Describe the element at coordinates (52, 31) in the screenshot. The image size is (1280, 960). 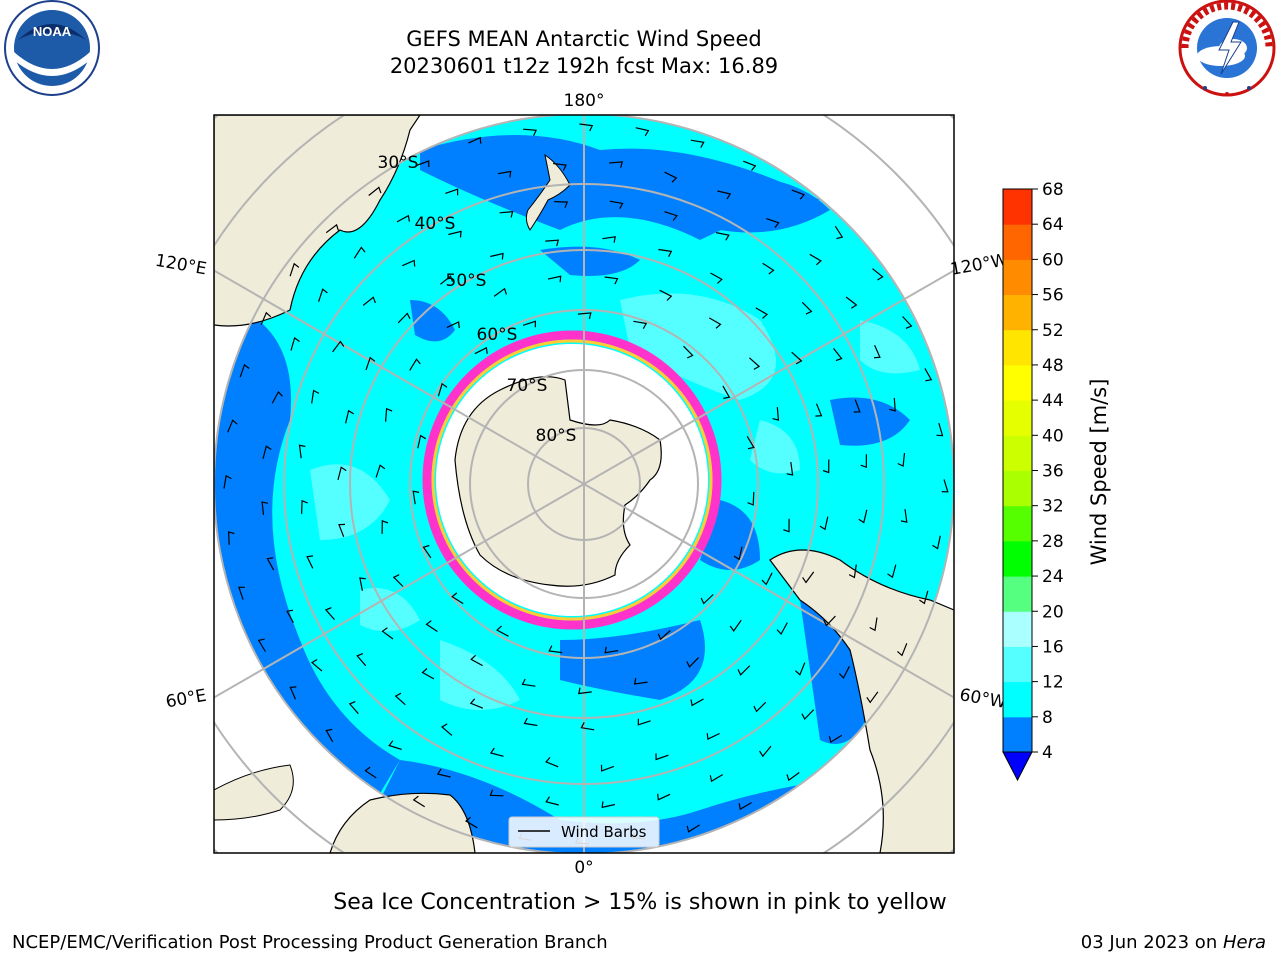
I see `noaa-logo-text: NOAA` at that location.